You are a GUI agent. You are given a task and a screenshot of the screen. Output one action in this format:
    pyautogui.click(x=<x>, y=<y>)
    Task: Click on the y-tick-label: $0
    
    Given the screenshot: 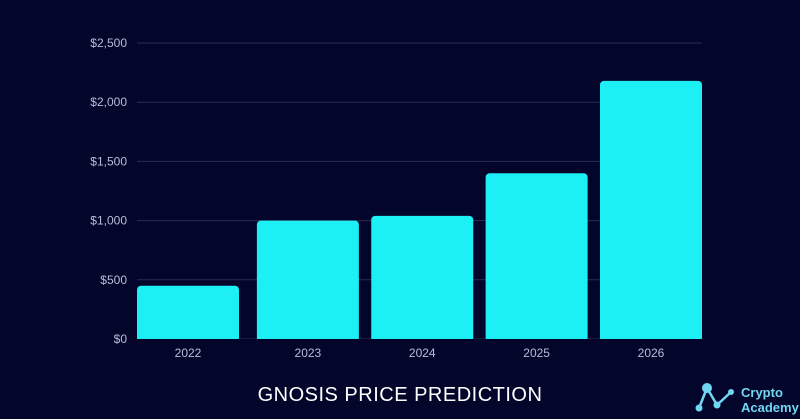 What is the action you would take?
    pyautogui.click(x=121, y=339)
    